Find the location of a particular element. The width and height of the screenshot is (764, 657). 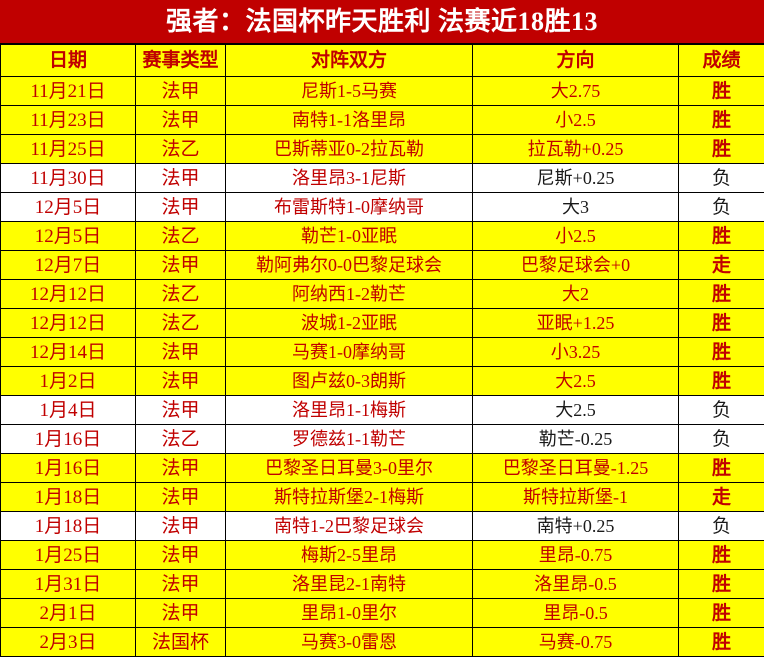

column-header-result: 成绩 is located at coordinates (721, 60).